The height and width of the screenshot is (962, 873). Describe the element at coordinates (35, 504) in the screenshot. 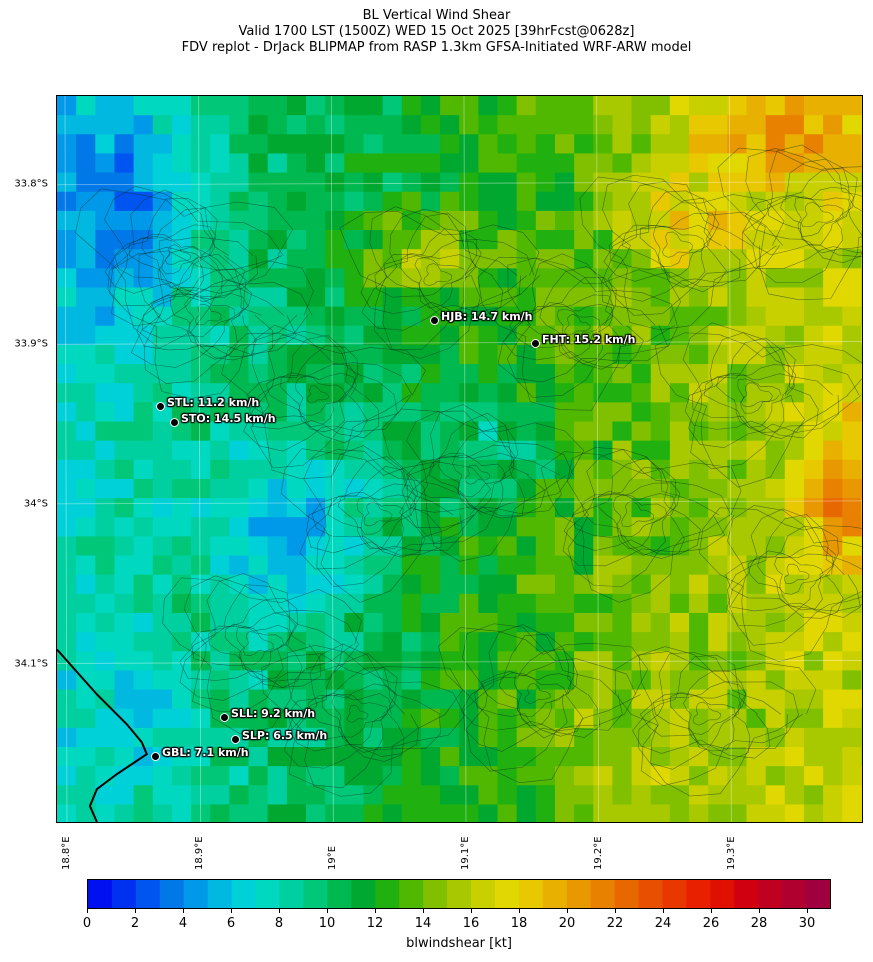

I see `lat-label-34-0: 34°S` at that location.